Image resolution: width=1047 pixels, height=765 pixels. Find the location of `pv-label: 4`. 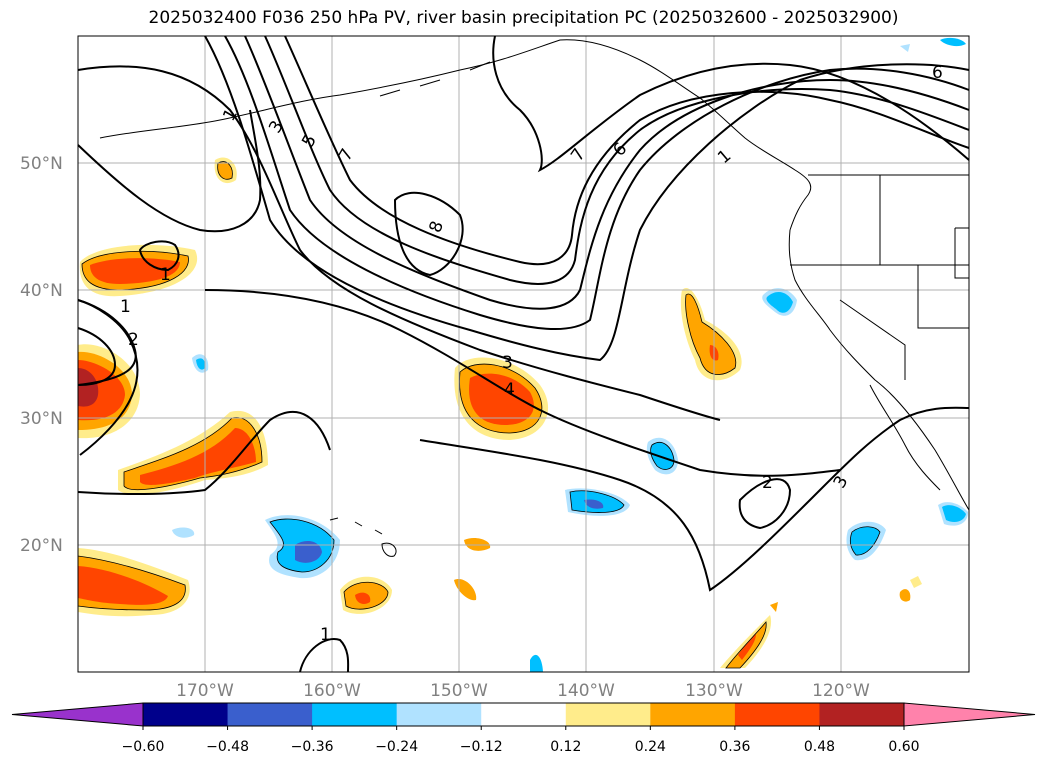

pv-label: 4 is located at coordinates (509, 390).